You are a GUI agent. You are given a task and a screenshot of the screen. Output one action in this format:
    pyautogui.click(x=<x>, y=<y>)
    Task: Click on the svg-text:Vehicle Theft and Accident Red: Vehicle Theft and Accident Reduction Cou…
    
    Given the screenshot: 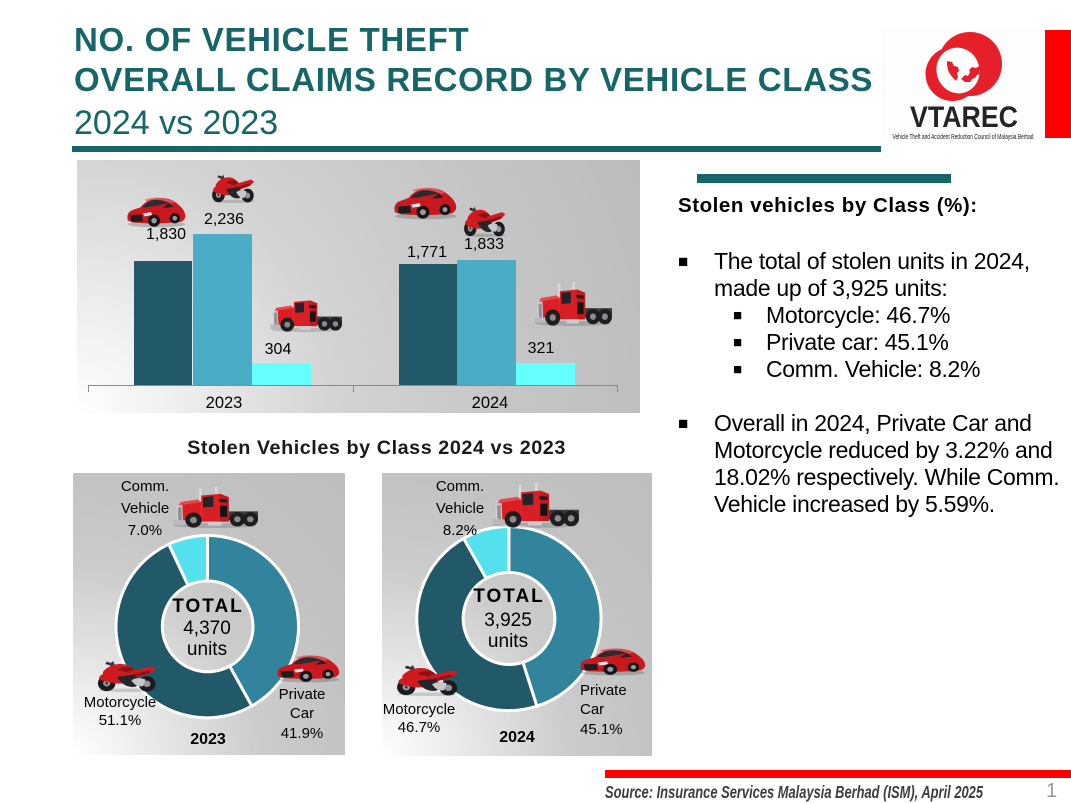 What is the action you would take?
    pyautogui.click(x=963, y=136)
    